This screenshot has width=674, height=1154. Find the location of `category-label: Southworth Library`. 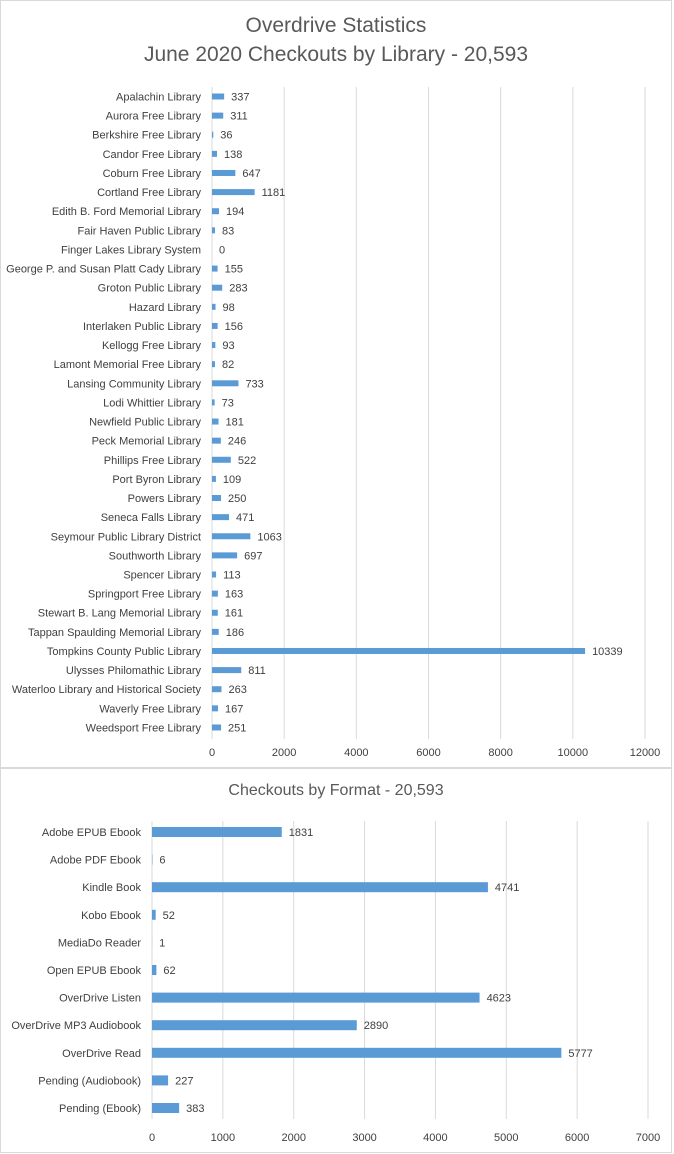

category-label: Southworth Library is located at coordinates (155, 556).